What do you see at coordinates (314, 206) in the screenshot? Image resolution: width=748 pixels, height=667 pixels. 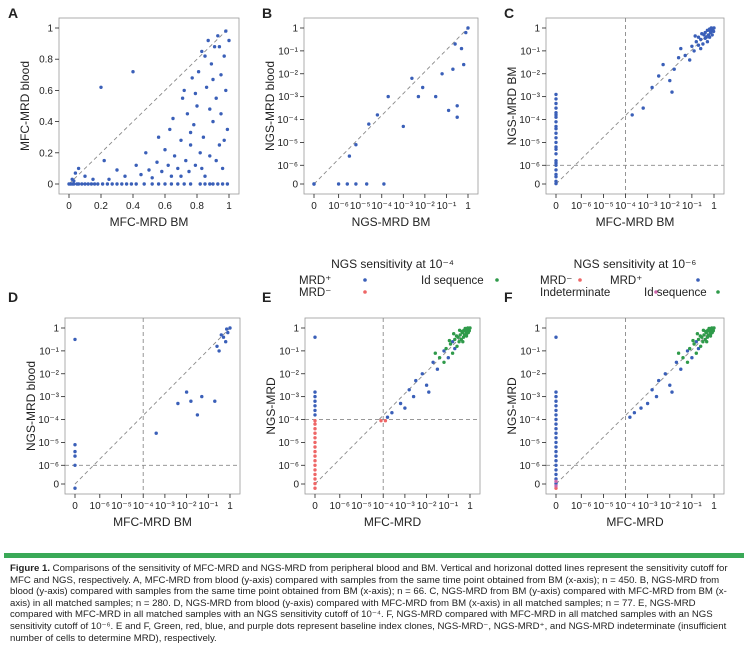 I see `x-tick-label: 0` at bounding box center [314, 206].